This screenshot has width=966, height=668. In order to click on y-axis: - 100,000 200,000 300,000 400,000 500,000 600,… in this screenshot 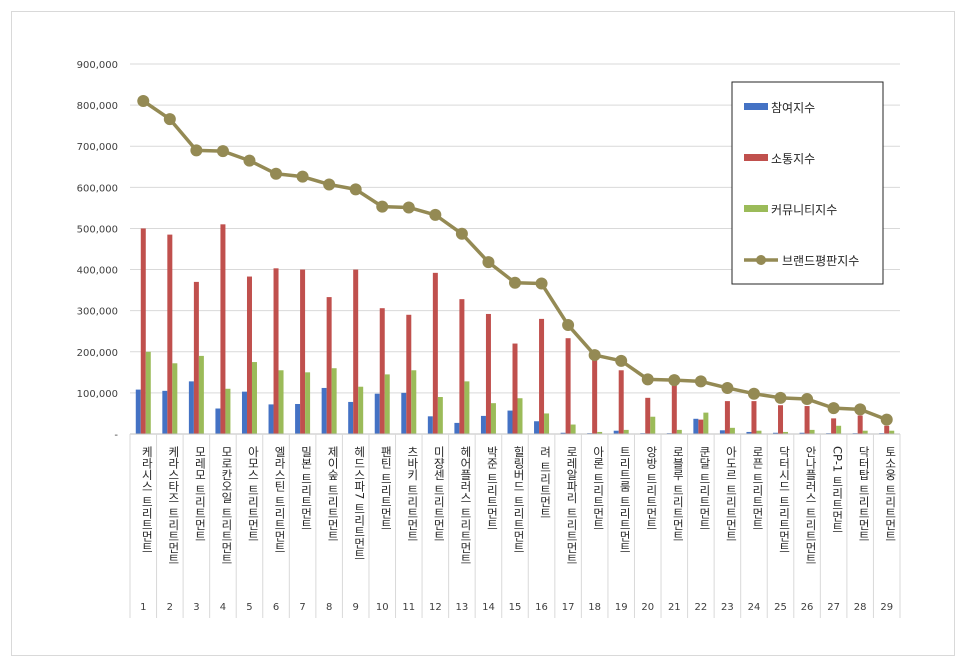, I will do `click(98, 250)`.